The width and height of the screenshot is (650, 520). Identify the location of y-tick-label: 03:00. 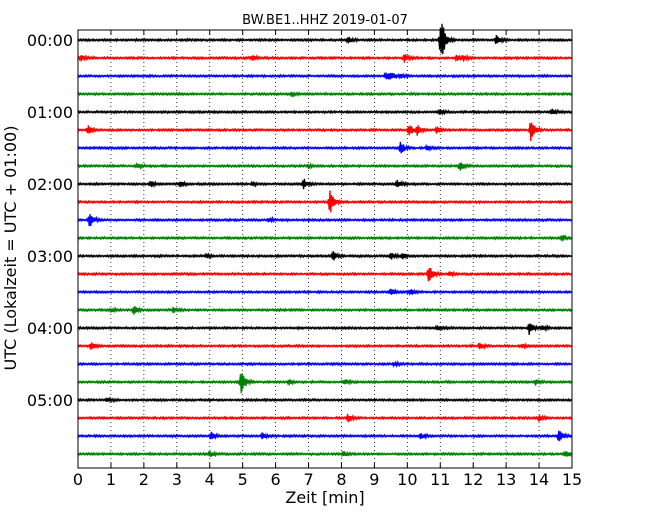
(50, 256).